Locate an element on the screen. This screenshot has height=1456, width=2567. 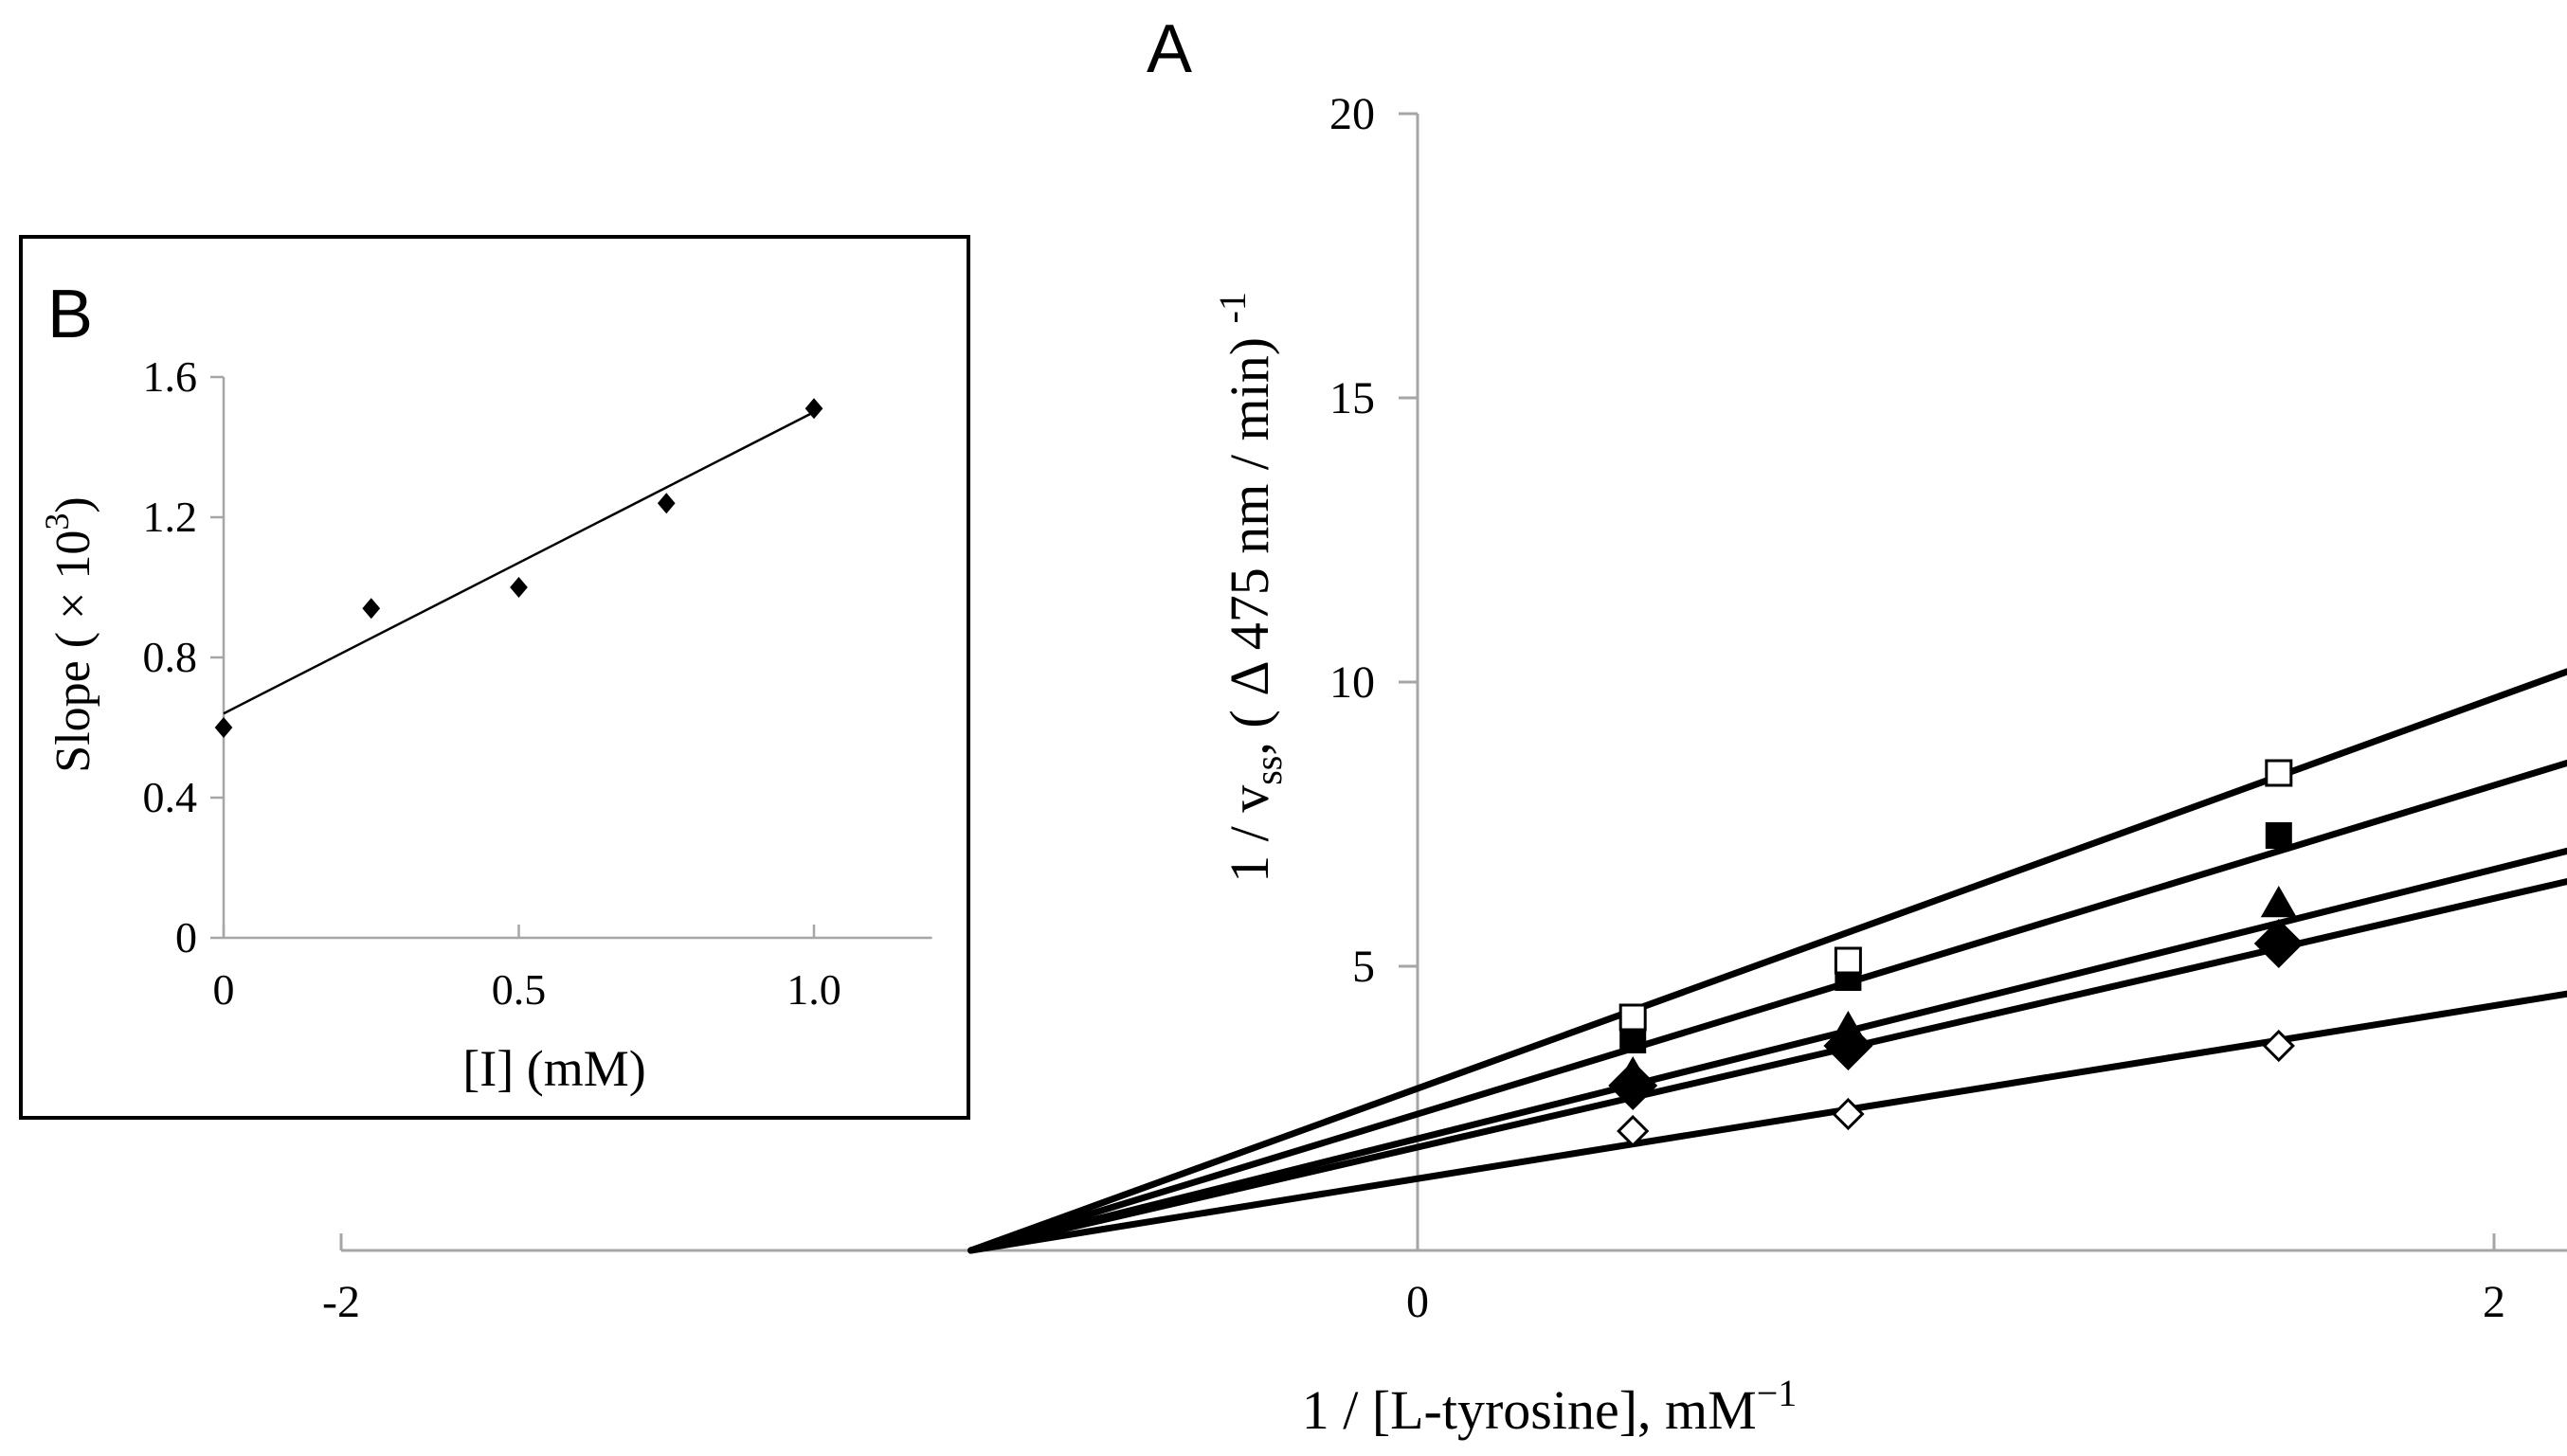
panel-b-regression-line is located at coordinates (519, 563).